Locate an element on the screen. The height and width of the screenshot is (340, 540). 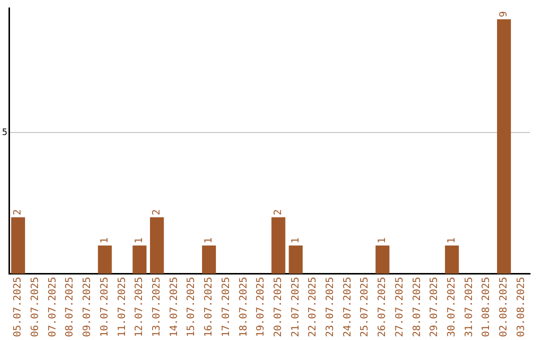
x-tick-label: 02.08.2025 is located at coordinates (504, 307).